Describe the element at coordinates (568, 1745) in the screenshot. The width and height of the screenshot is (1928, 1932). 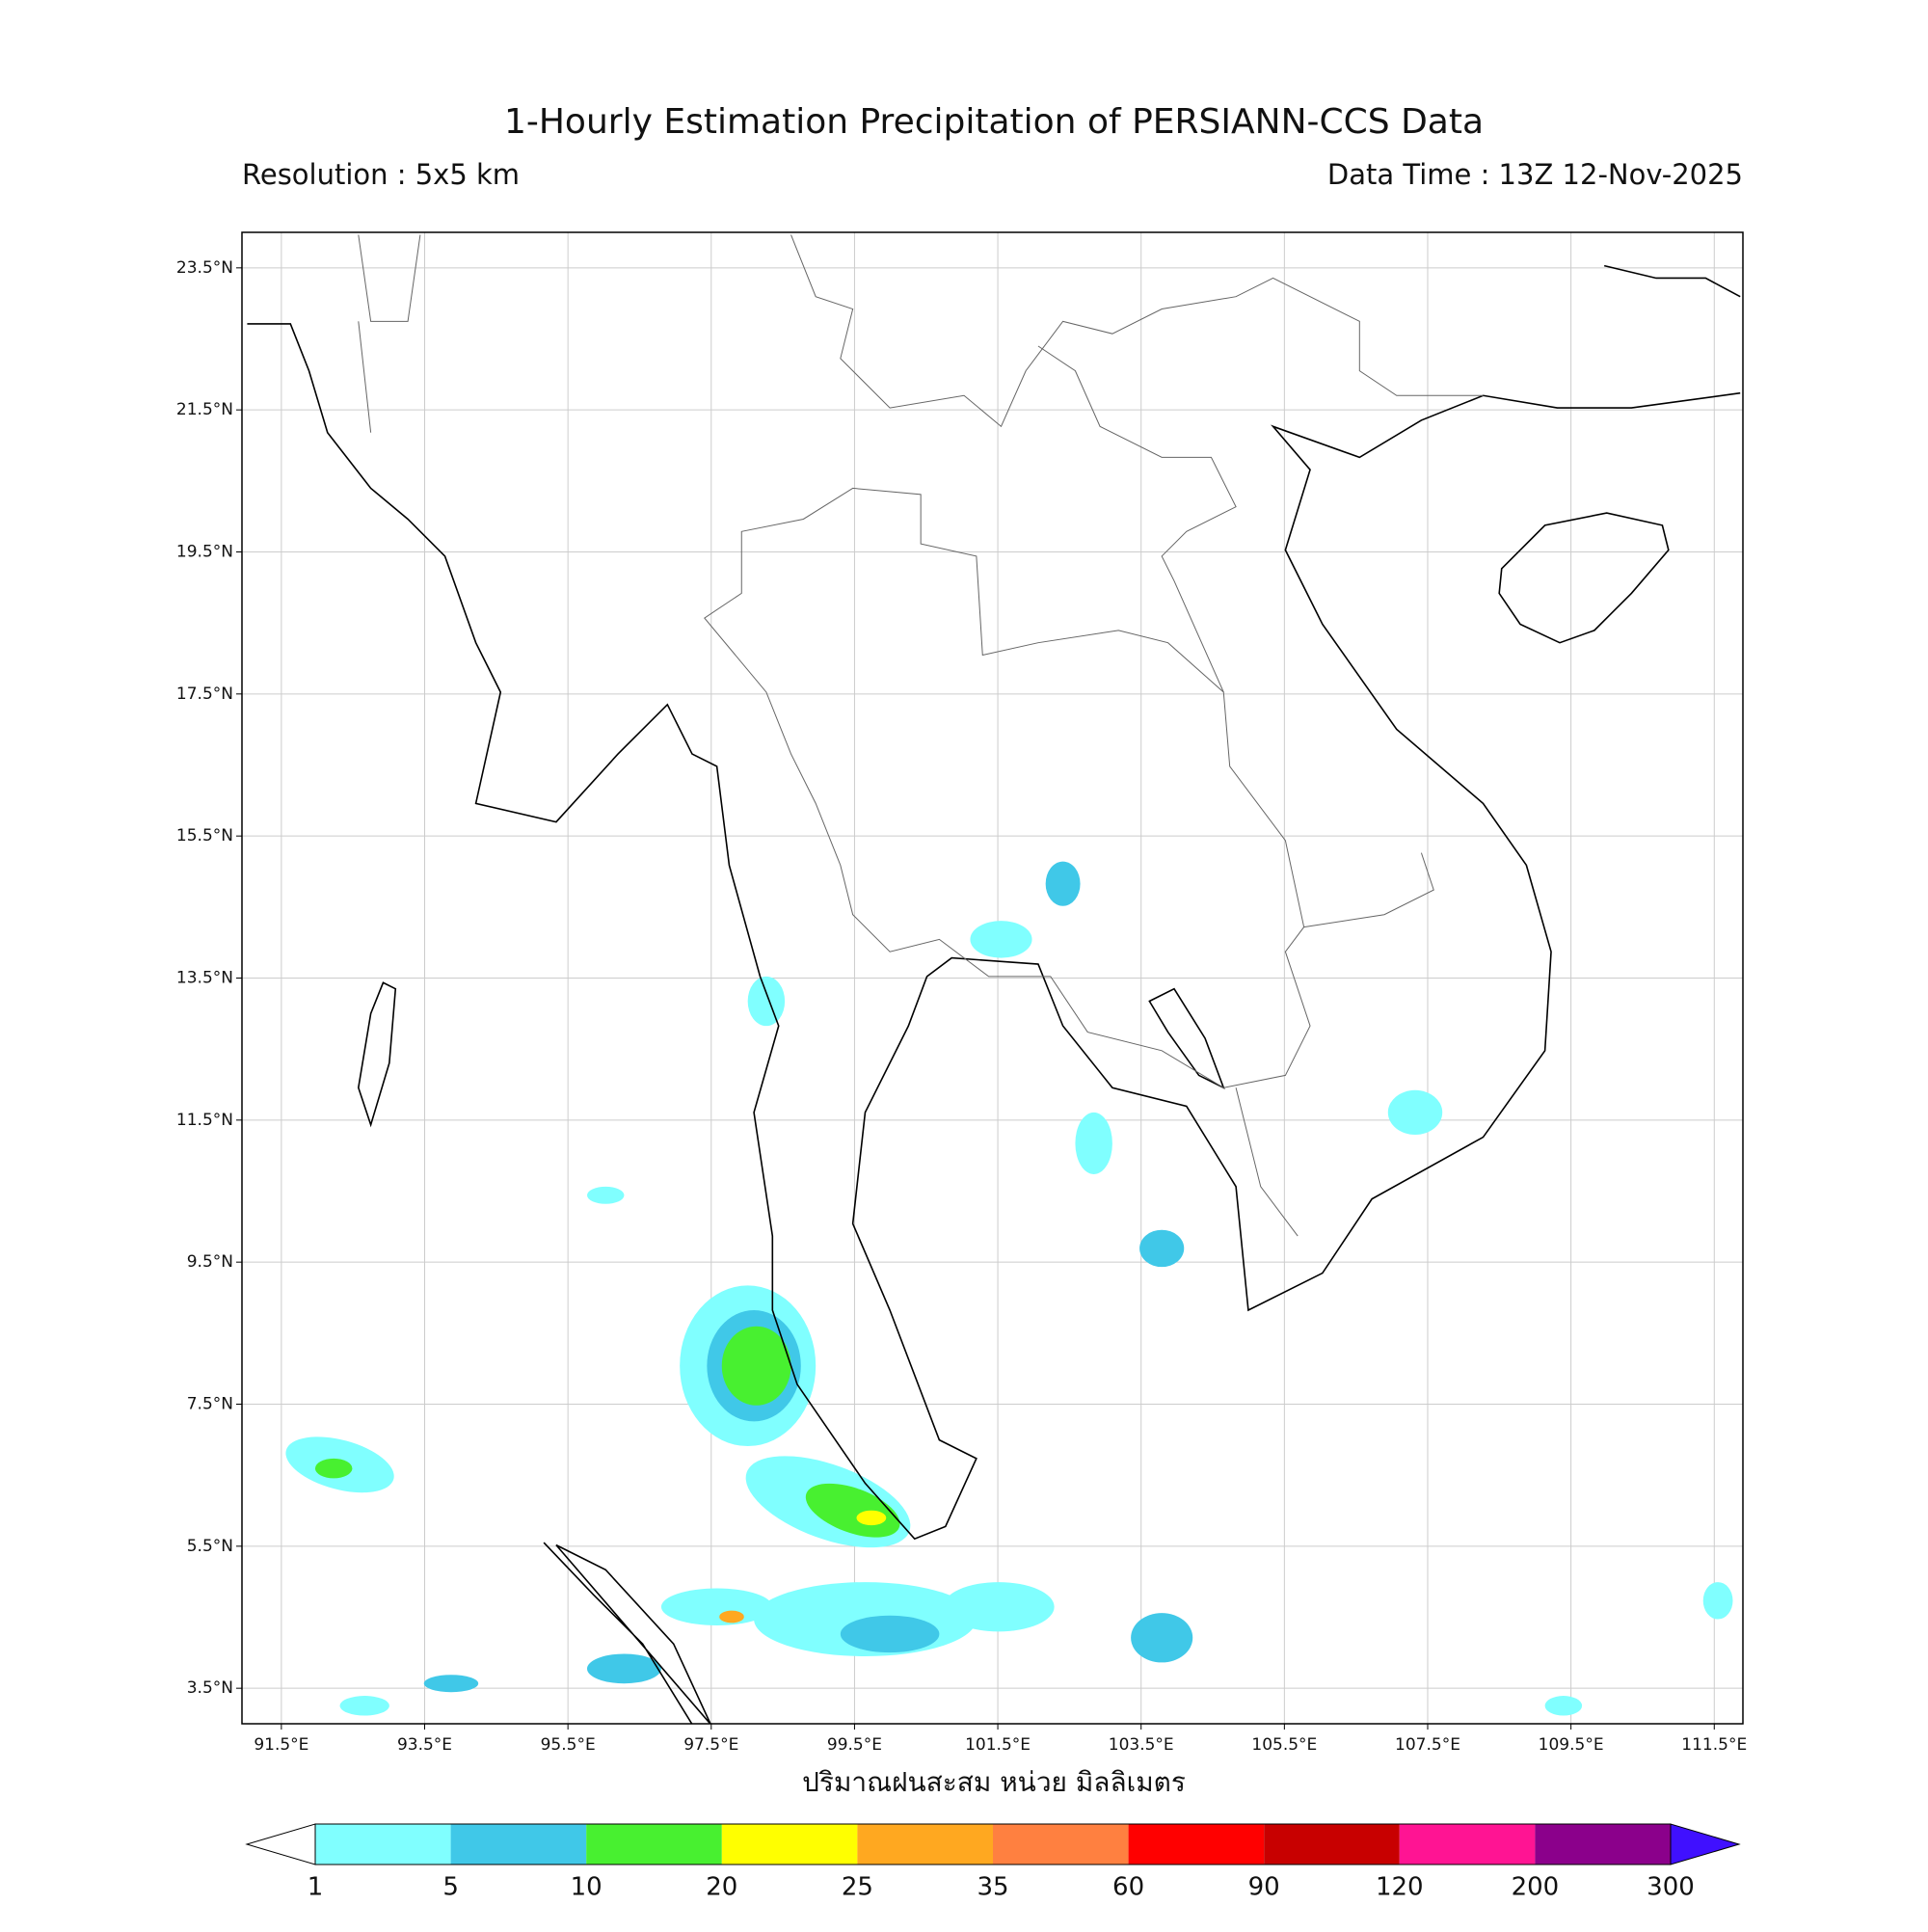
I see `x-tick-label: 95.5°E` at that location.